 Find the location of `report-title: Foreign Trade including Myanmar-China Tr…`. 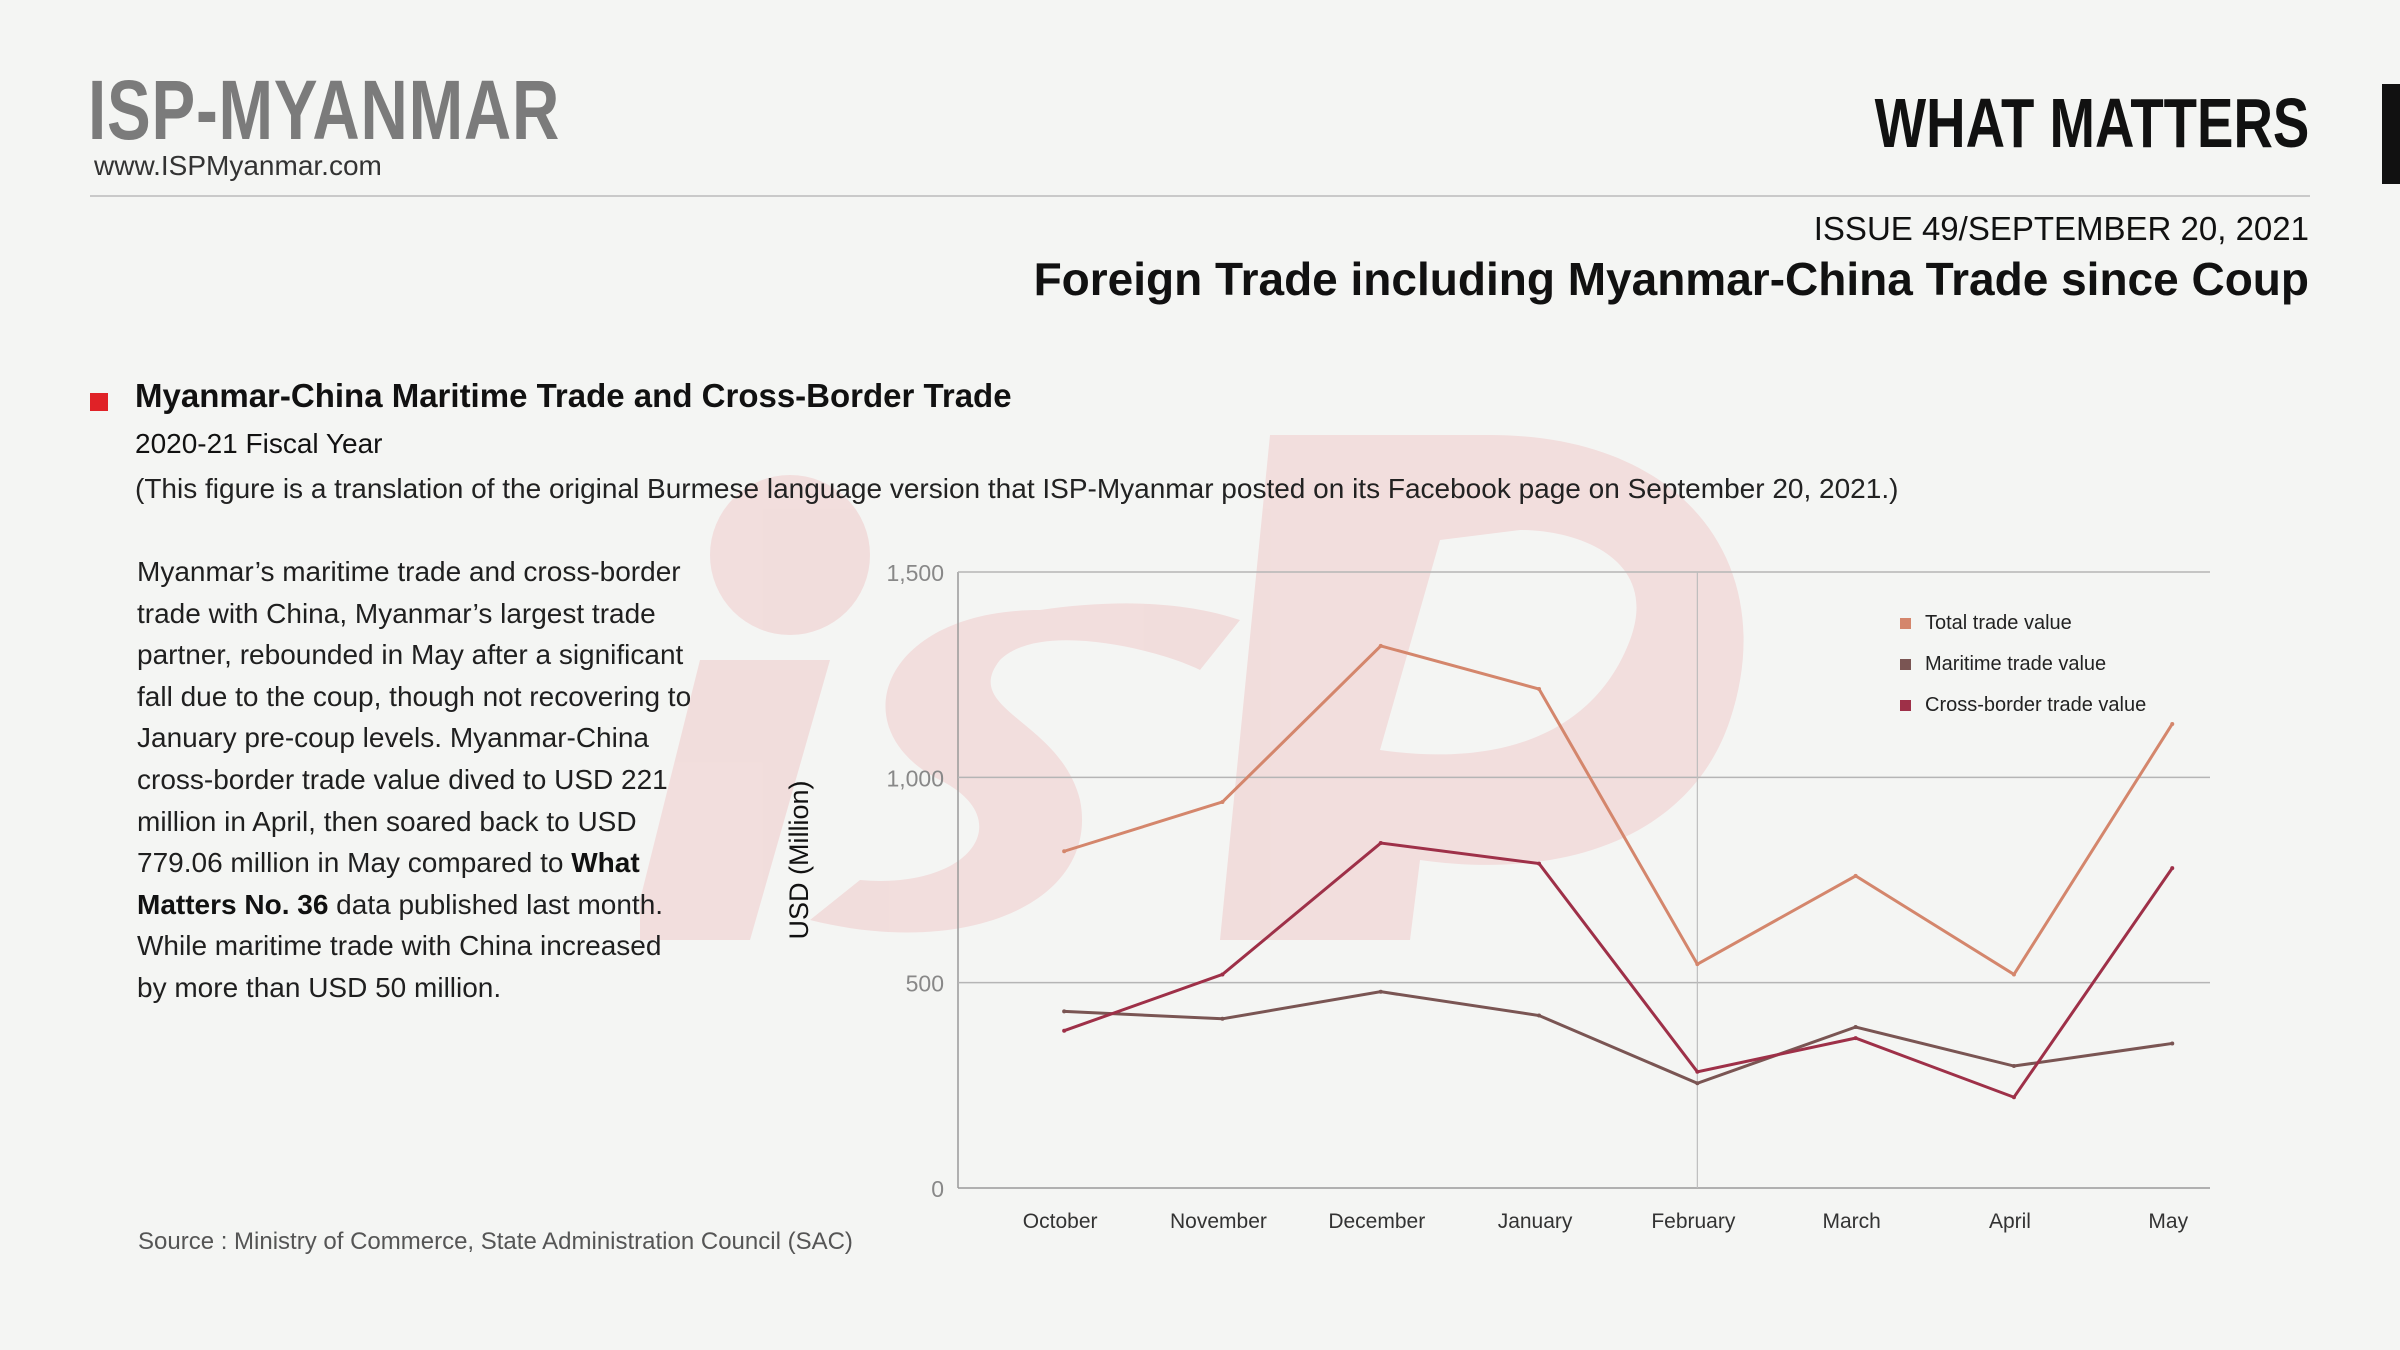

report-title: Foreign Trade including Myanmar-China Tr… is located at coordinates (1671, 279).